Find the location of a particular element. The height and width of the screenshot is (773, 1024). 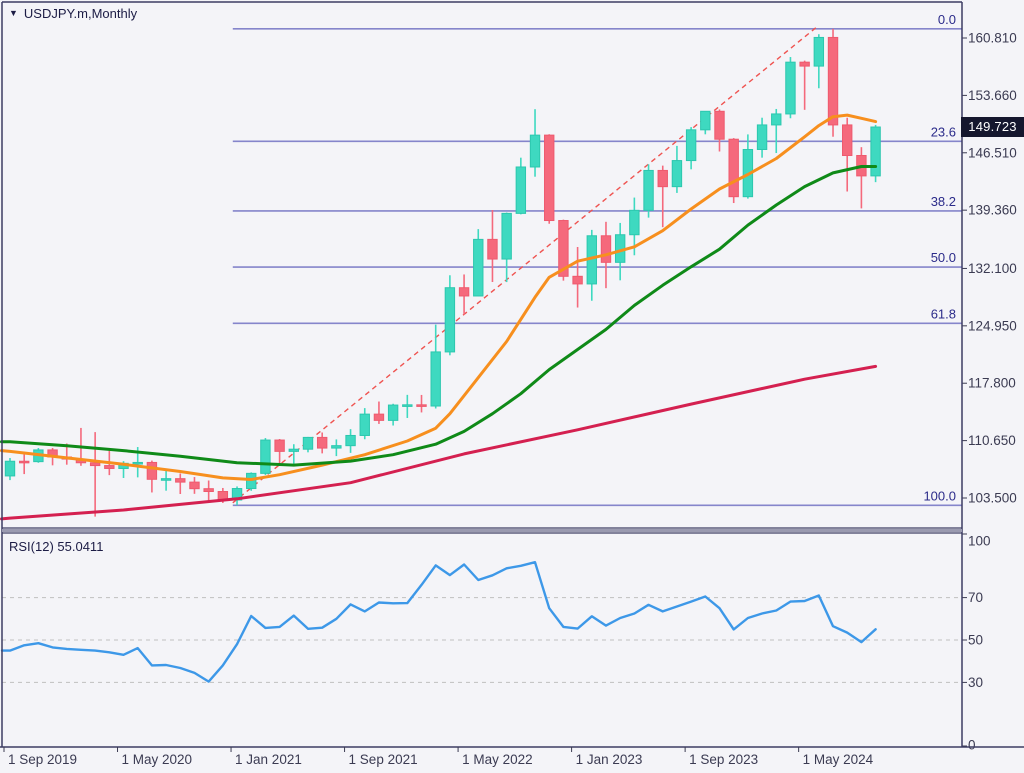

triangle-down-icon: ▼ is located at coordinates (13, 13).